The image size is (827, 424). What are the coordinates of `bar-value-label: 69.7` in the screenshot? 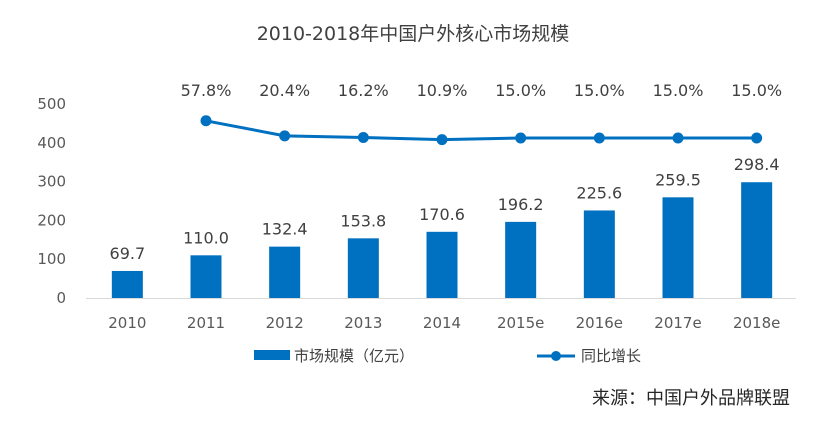 It's located at (128, 253).